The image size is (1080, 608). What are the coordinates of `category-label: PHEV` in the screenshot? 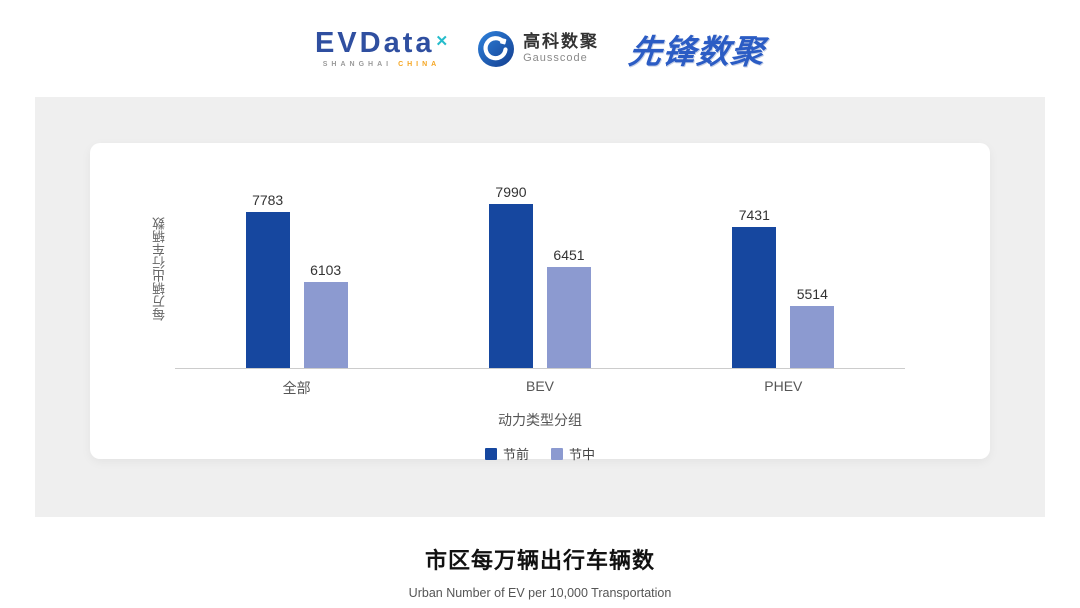 It's located at (783, 386).